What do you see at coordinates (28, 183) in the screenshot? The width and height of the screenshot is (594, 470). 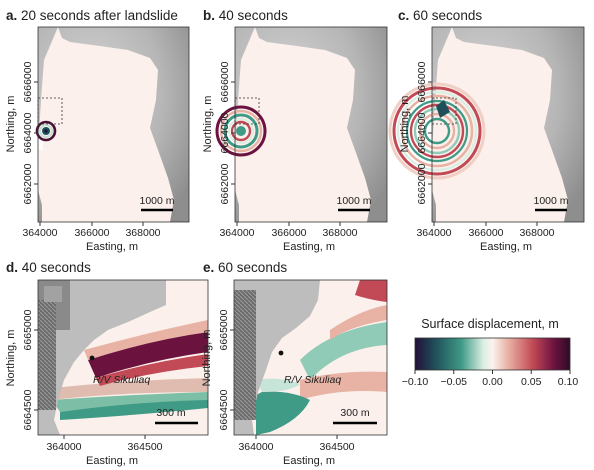 I see `ytick-a-2: 6662000` at bounding box center [28, 183].